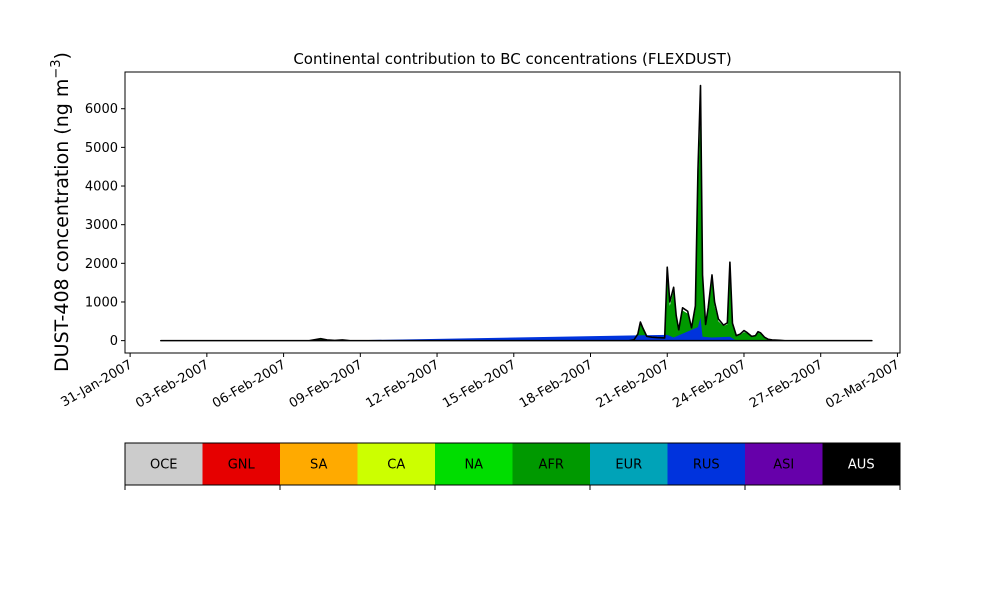 Image resolution: width=1000 pixels, height=604 pixels. I want to click on x-tick-label-10: 02-Mar-2007, so click(862, 384).